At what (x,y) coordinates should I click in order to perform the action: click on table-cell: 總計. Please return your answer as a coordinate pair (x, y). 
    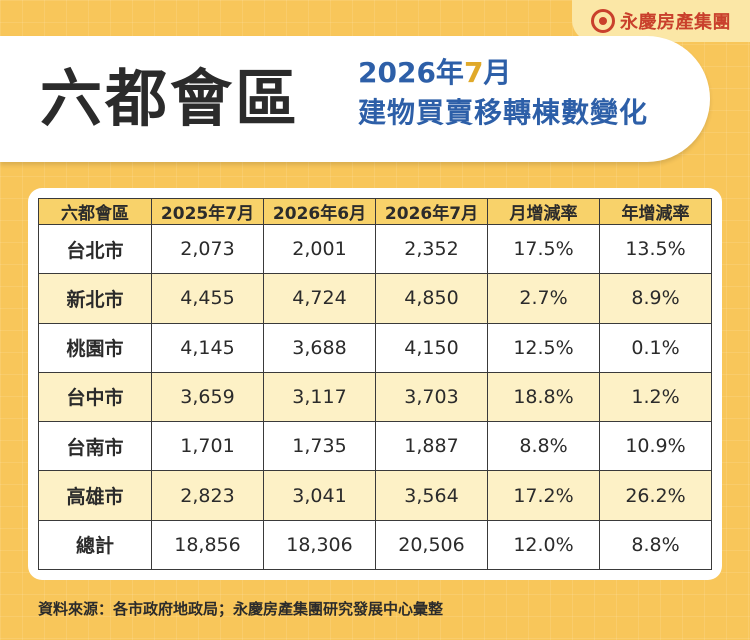
    Looking at the image, I should click on (95, 545).